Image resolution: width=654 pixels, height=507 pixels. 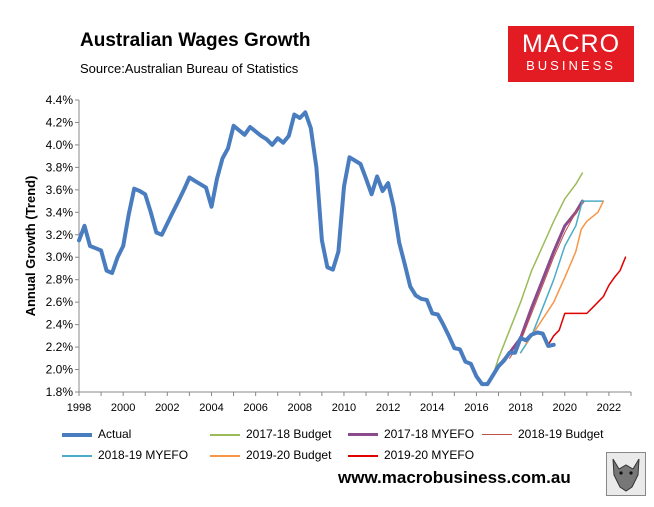 What do you see at coordinates (571, 44) in the screenshot?
I see `logo-text-top: MACRO` at bounding box center [571, 44].